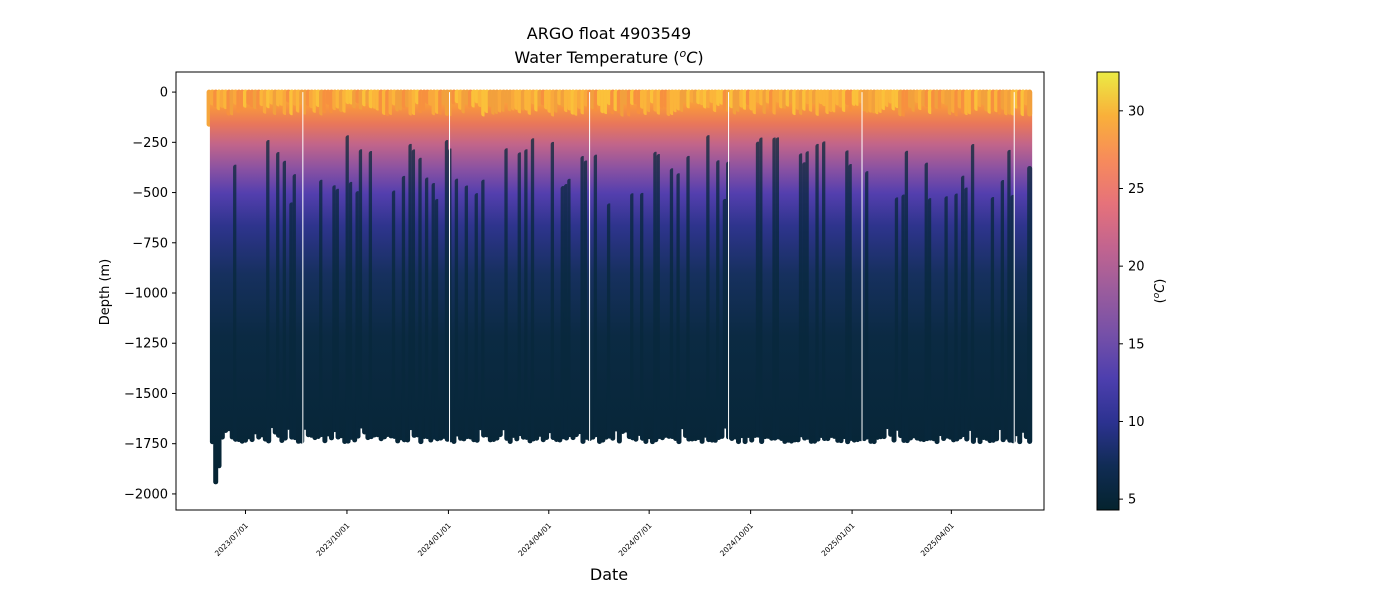 This screenshot has width=1400, height=600. What do you see at coordinates (682, 53) in the screenshot?
I see `subtitle-unit-sup: o` at bounding box center [682, 53].